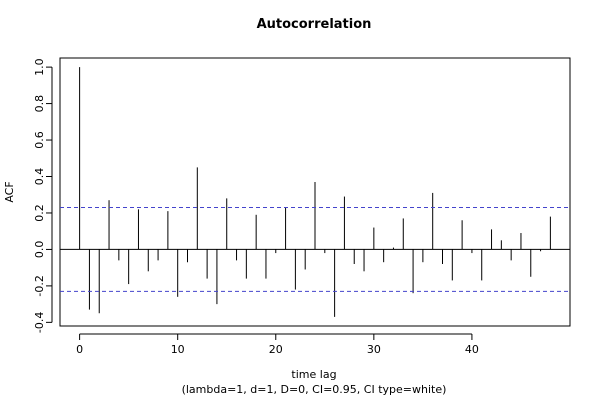  I want to click on x-axis-label: time lag, so click(313, 374).